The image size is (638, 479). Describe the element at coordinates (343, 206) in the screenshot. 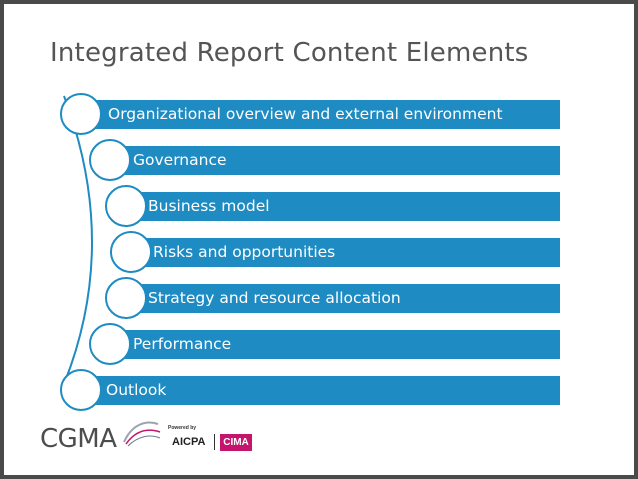

I see `element-bar: Business model` at that location.